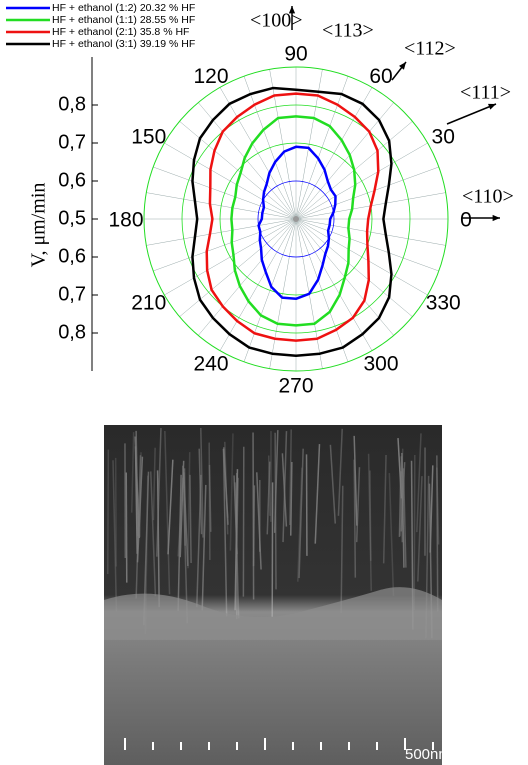  Describe the element at coordinates (148, 137) in the screenshot. I see `theta-tick-label: 150` at that location.